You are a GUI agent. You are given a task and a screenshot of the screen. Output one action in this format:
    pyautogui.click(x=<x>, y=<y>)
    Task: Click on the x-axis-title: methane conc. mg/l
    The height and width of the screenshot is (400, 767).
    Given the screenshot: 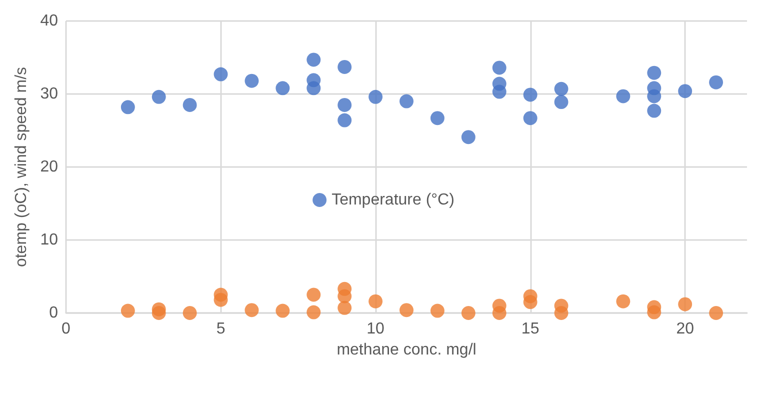 What is the action you would take?
    pyautogui.click(x=406, y=349)
    